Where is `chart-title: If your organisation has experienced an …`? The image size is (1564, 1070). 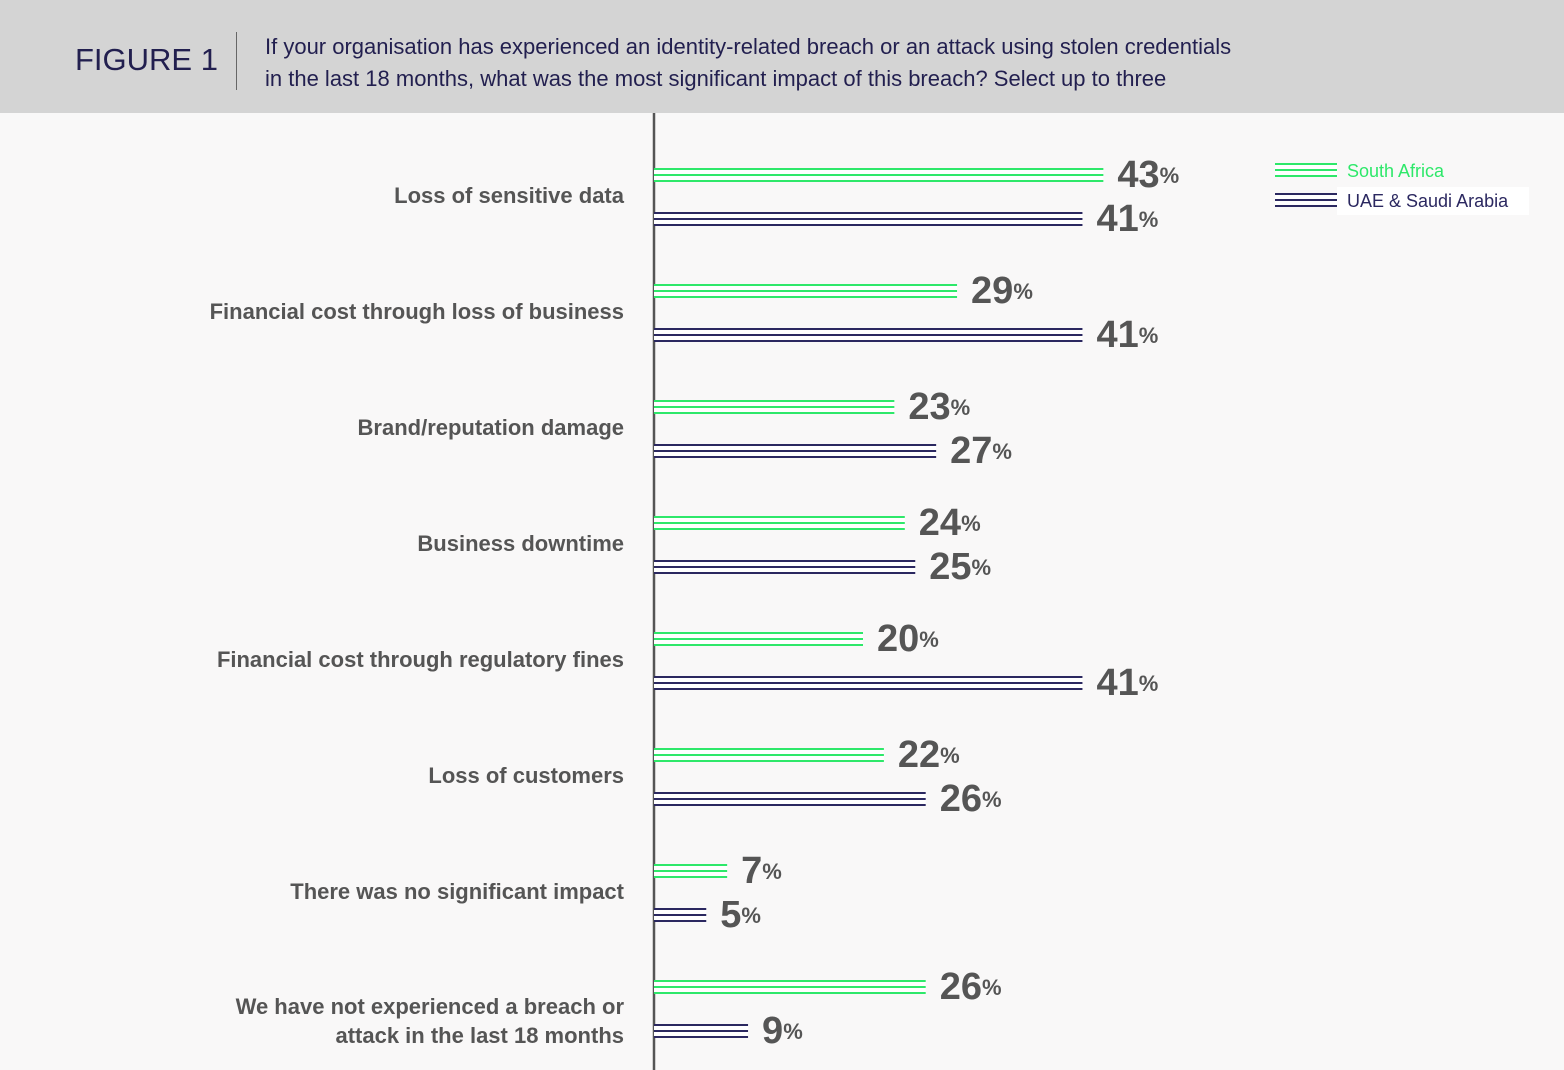
chart-title: If your organisation has experienced an … is located at coordinates (748, 62).